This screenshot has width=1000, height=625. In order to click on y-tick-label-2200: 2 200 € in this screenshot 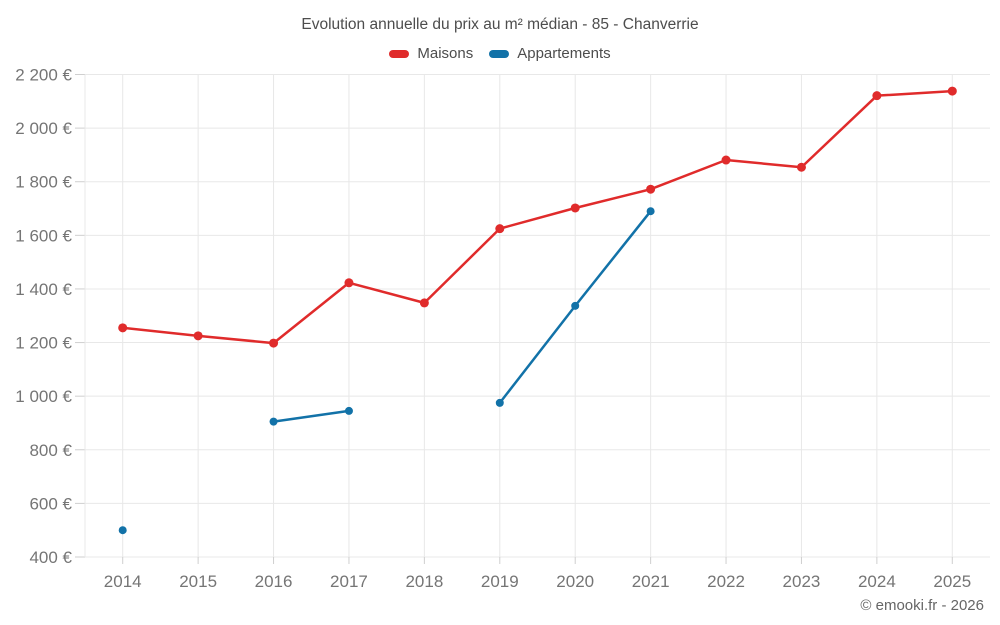, I will do `click(43, 75)`.